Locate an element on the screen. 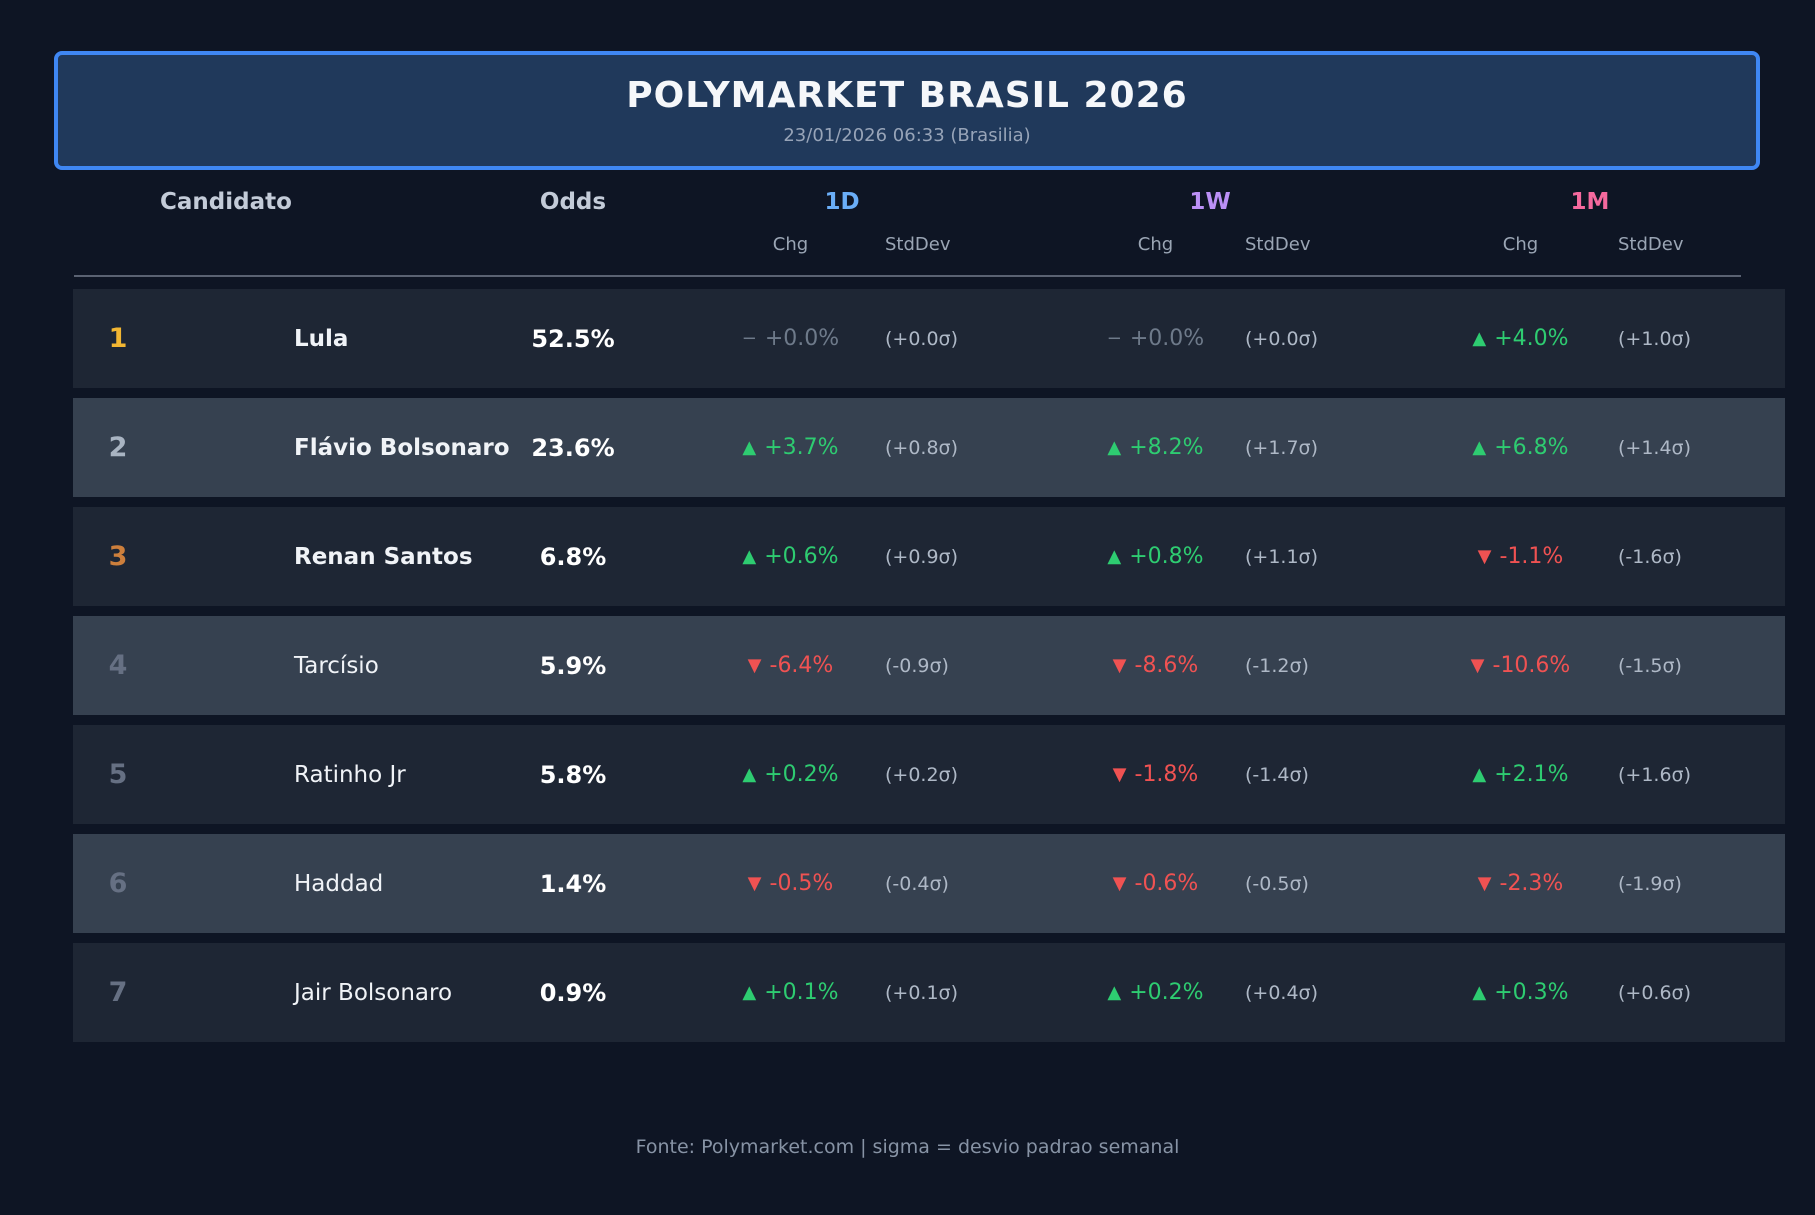  change-1m: ▼ -1.1% is located at coordinates (1520, 556).